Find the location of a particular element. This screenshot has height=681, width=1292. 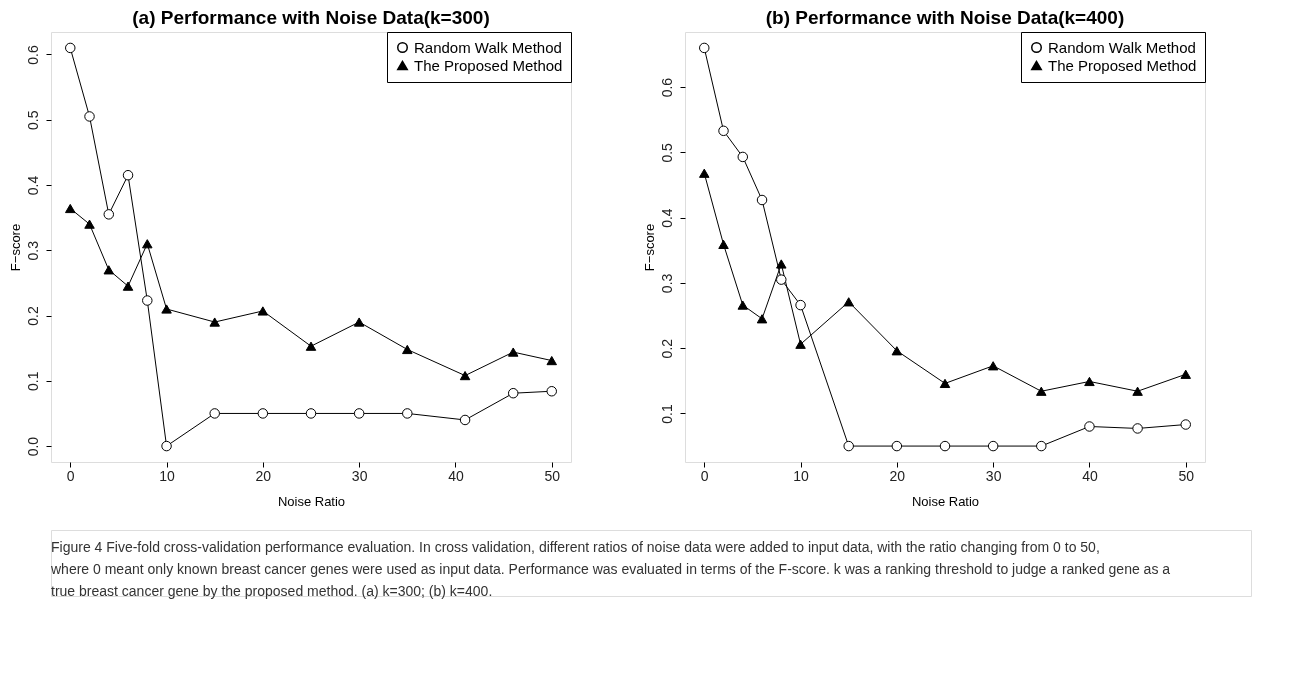

y-tick-label: 0.0 is located at coordinates (32, 446).